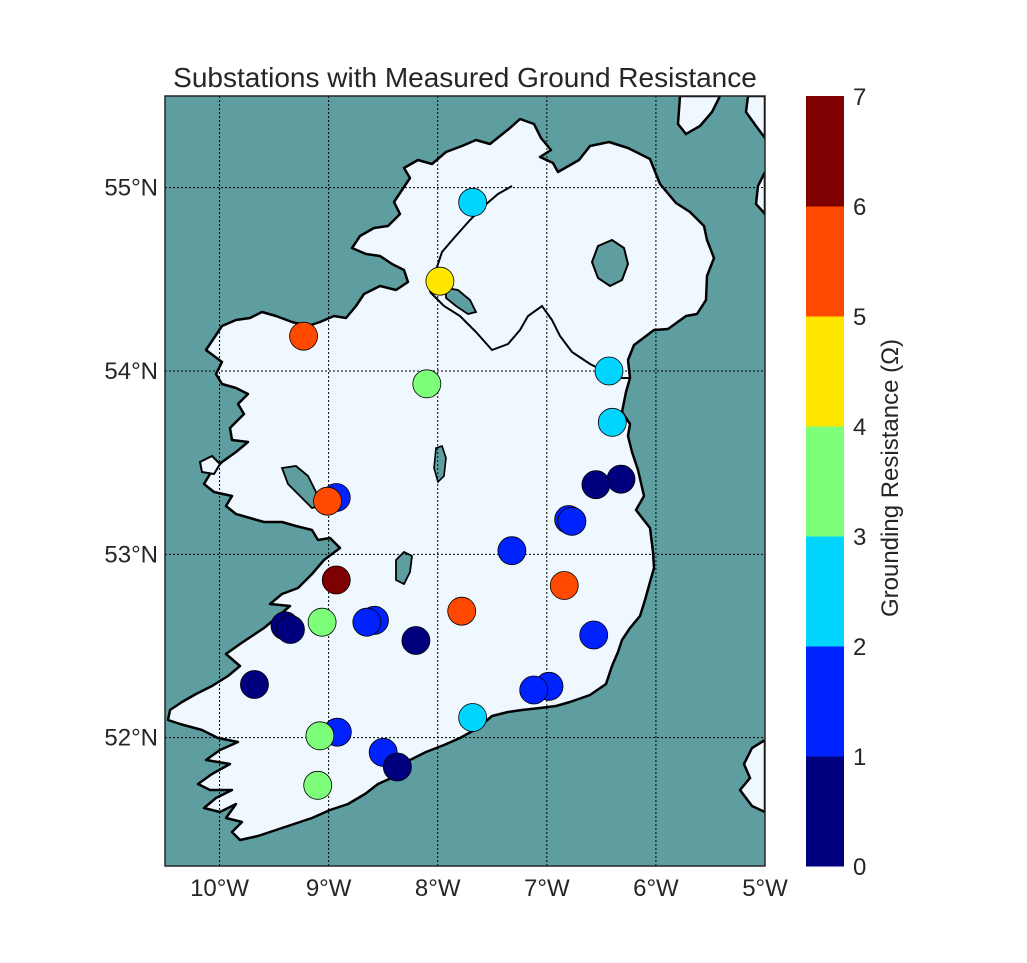 The image size is (1027, 963). What do you see at coordinates (131, 371) in the screenshot?
I see `lat-tick-label: 54°N` at bounding box center [131, 371].